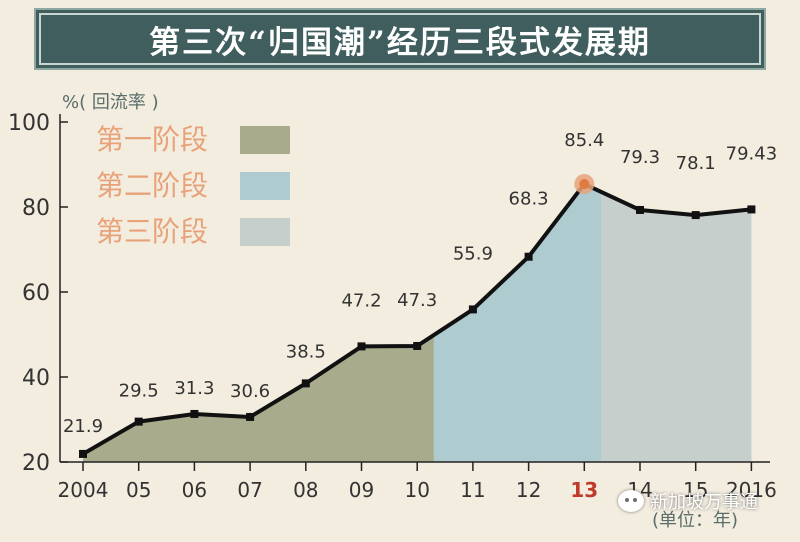 This screenshot has height=542, width=800. I want to click on data-label: 68.3, so click(529, 199).